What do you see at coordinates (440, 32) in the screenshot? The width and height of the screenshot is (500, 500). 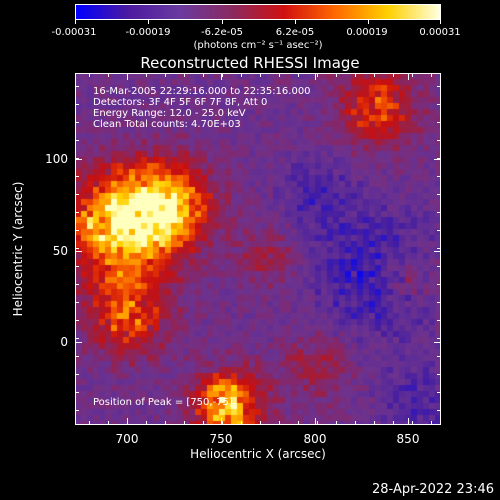 I see `colorbar-label: 0.00031` at bounding box center [440, 32].